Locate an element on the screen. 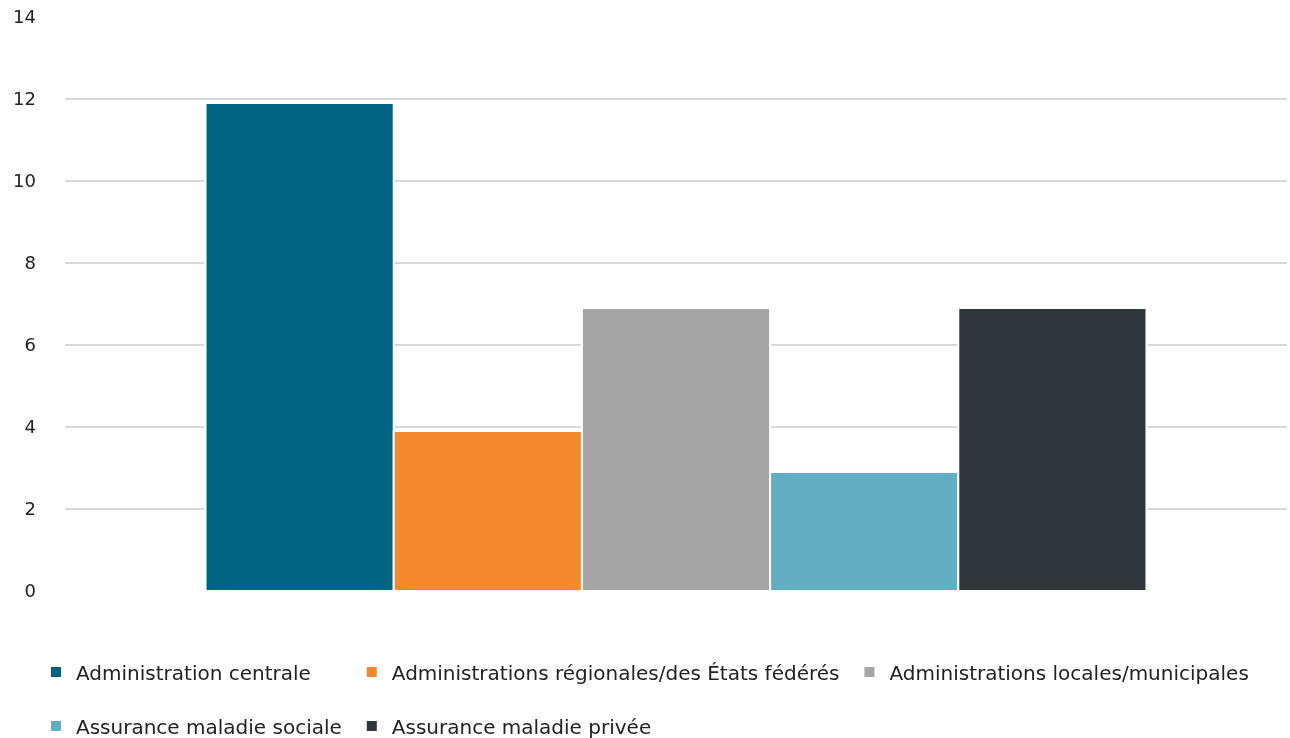 This screenshot has width=1290, height=738. y-tick-label: 12 is located at coordinates (24, 99).